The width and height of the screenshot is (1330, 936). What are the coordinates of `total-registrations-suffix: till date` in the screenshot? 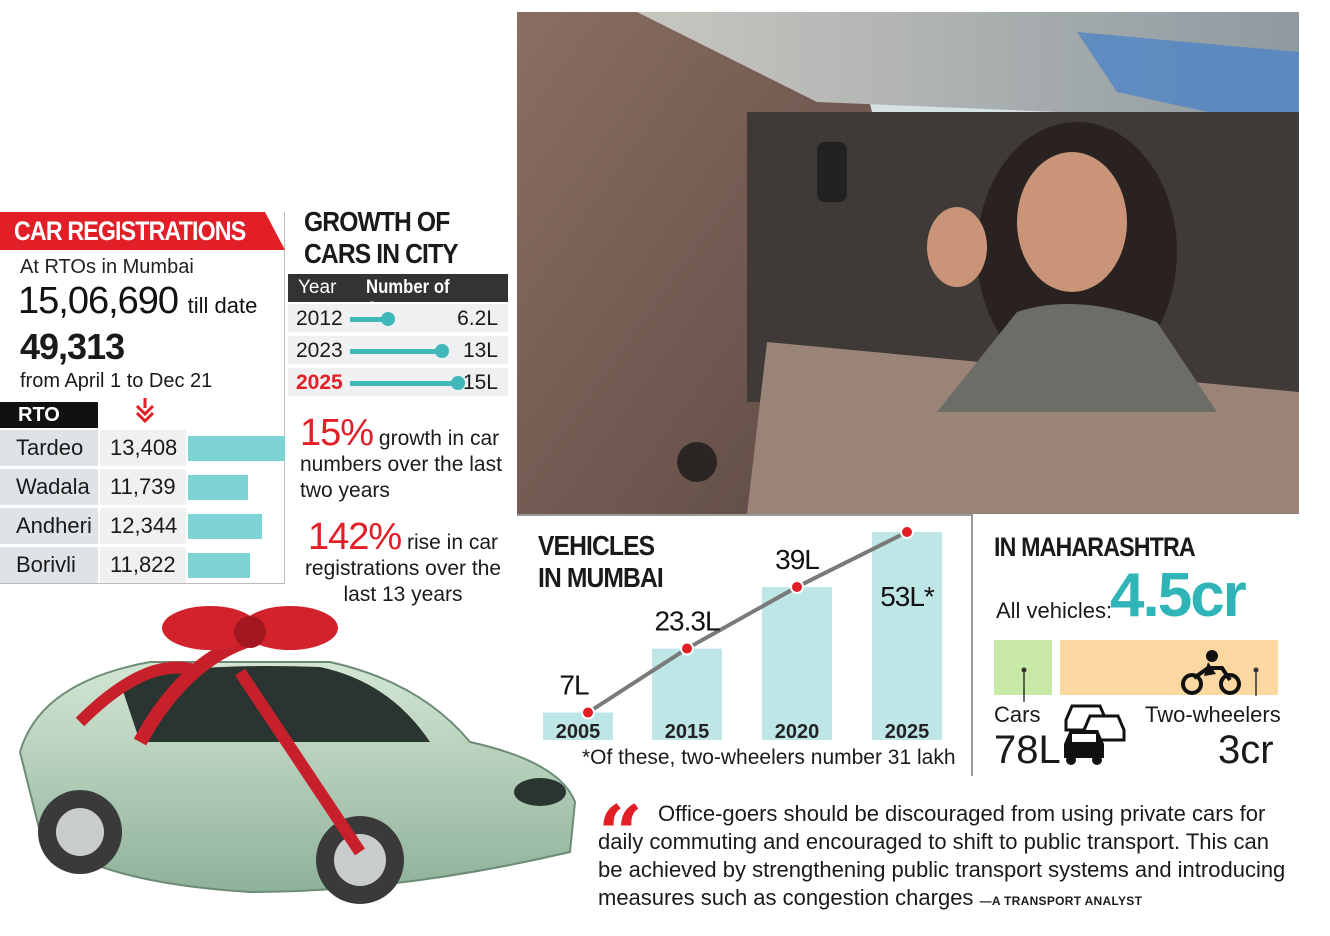 It's located at (222, 305).